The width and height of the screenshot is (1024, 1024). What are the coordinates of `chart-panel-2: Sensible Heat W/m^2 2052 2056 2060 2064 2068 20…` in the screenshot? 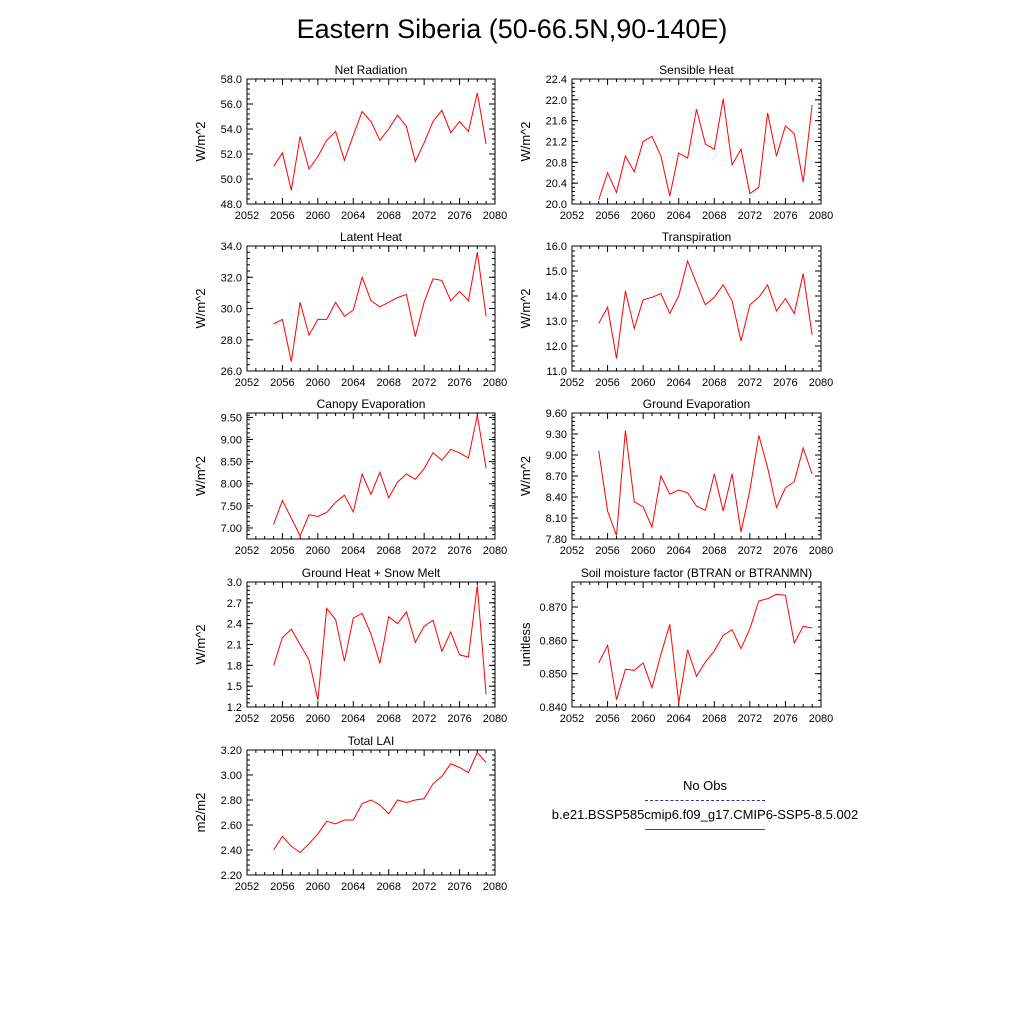 It's located at (675, 142).